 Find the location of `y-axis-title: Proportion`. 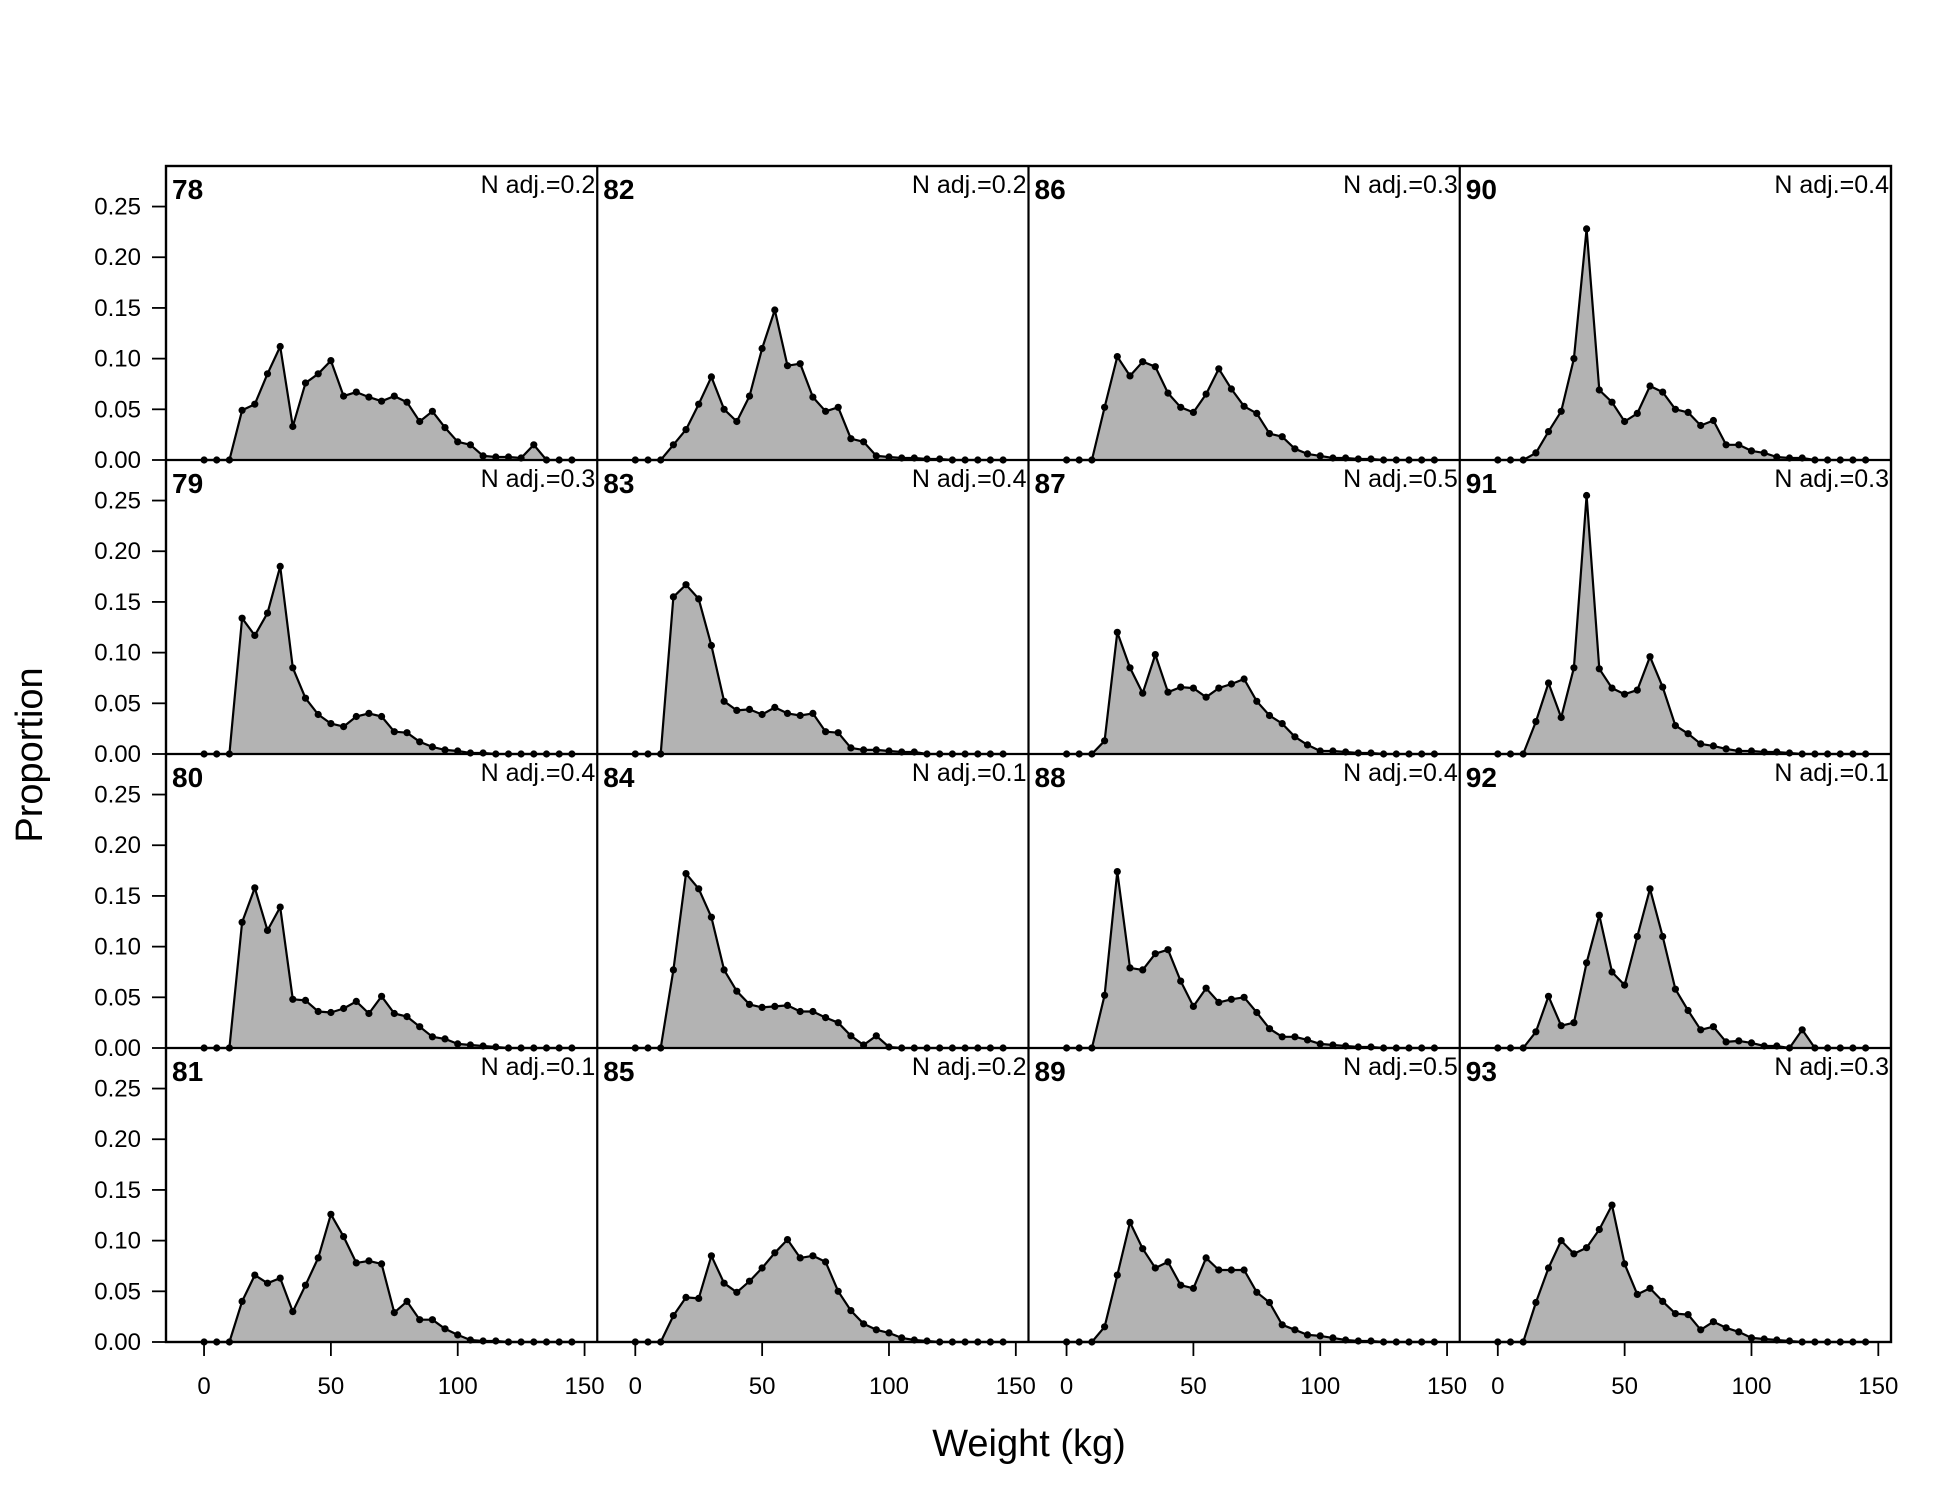

y-axis-title: Proportion is located at coordinates (30, 754).